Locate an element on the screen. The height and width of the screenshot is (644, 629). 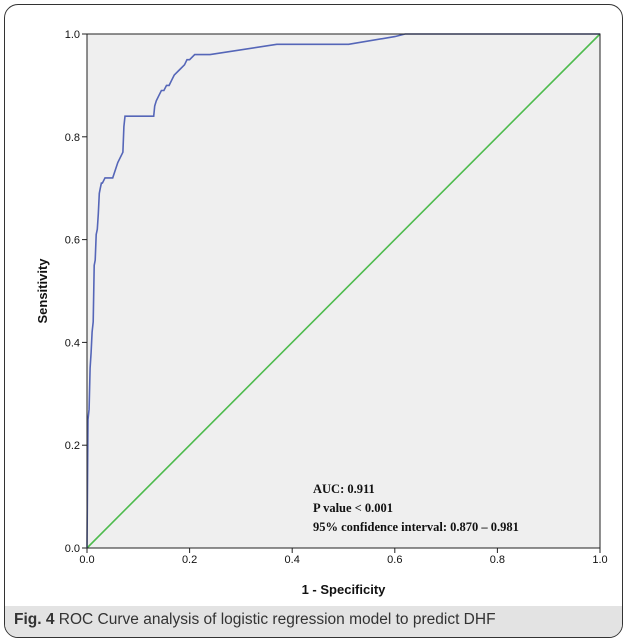
y-tick-label: 0.8 is located at coordinates (72, 138).